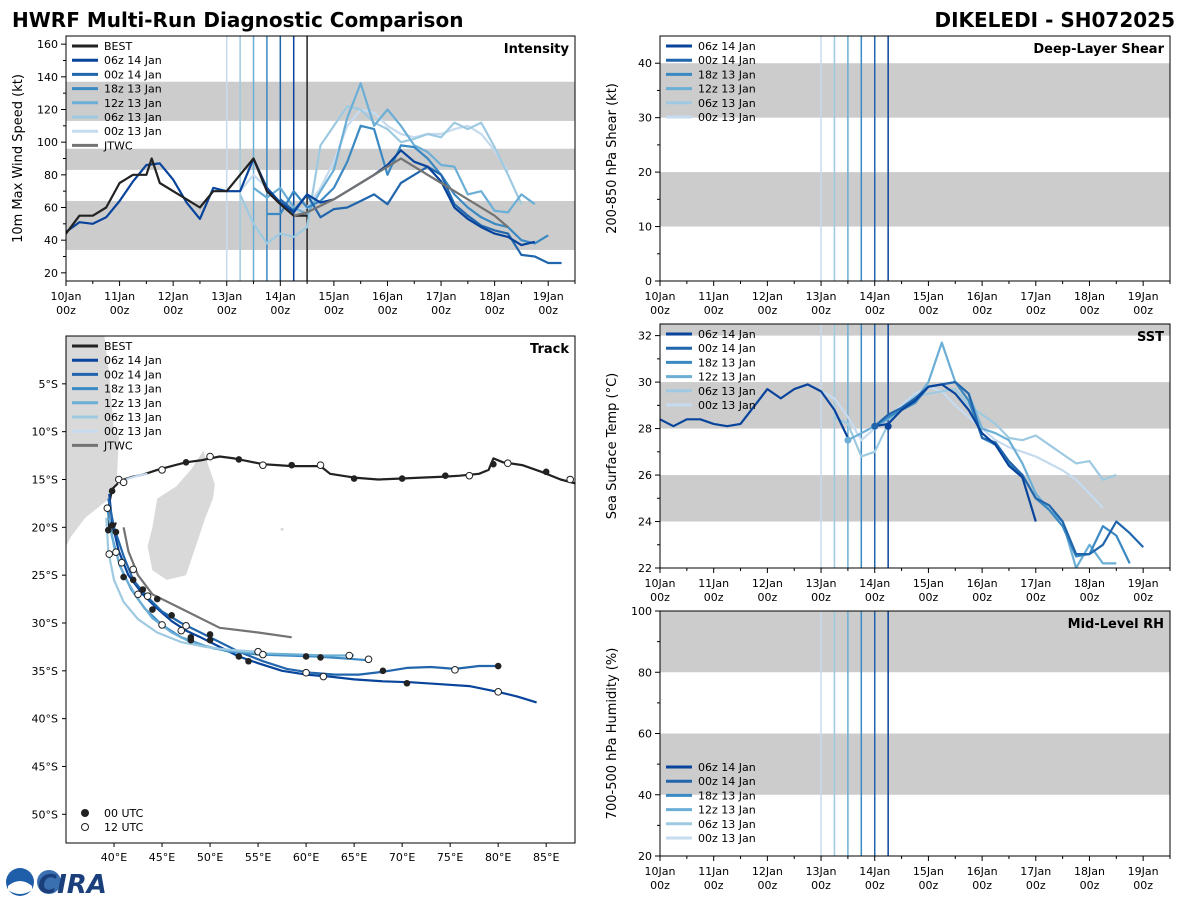 The width and height of the screenshot is (1200, 900). What do you see at coordinates (450, 857) in the screenshot?
I see `track-xtick-label: 75°E` at bounding box center [450, 857].